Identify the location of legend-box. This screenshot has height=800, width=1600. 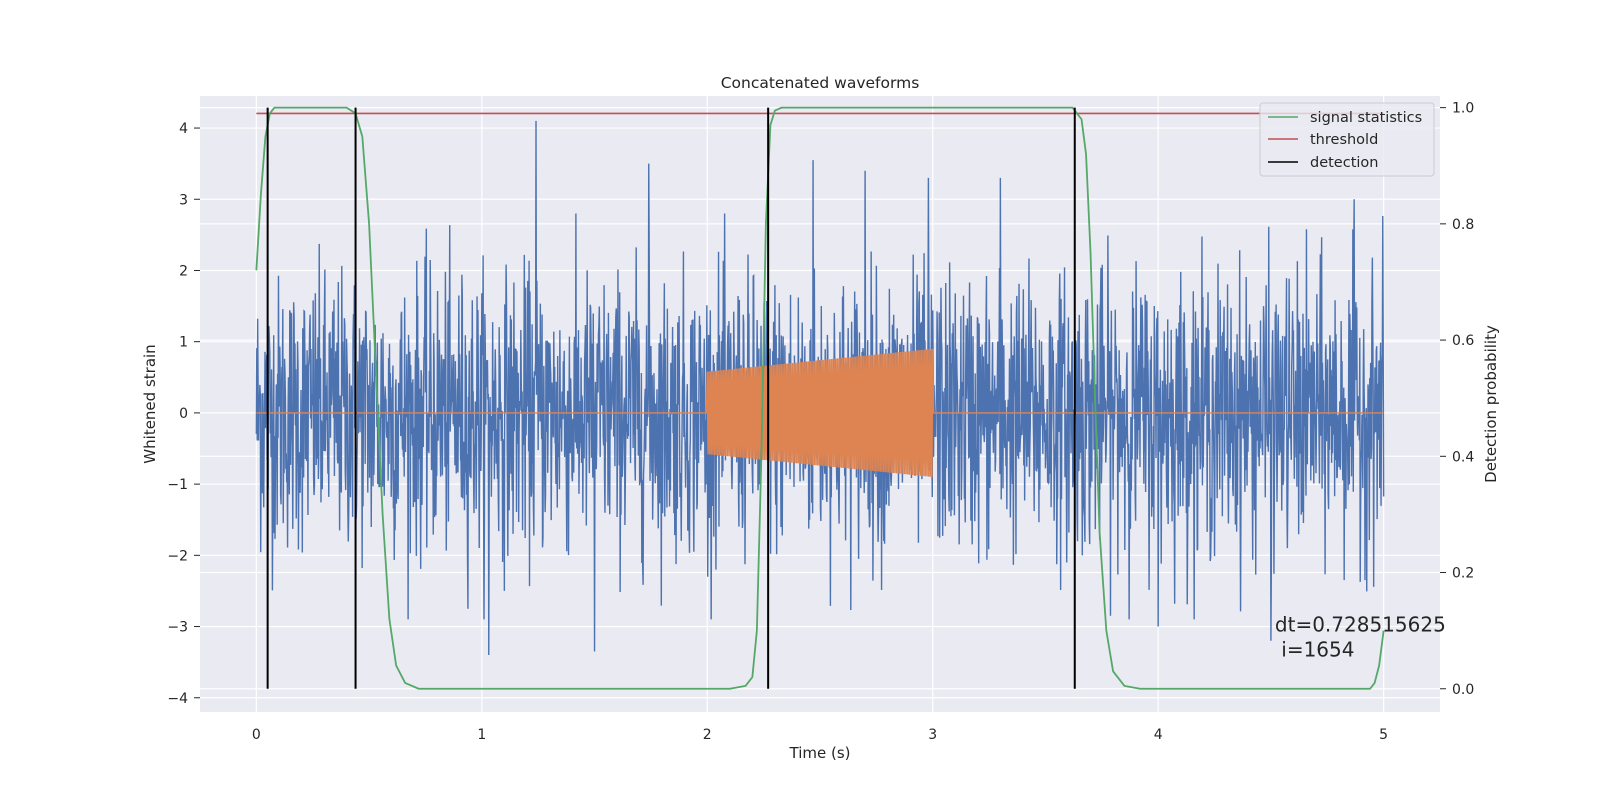
(1347, 139).